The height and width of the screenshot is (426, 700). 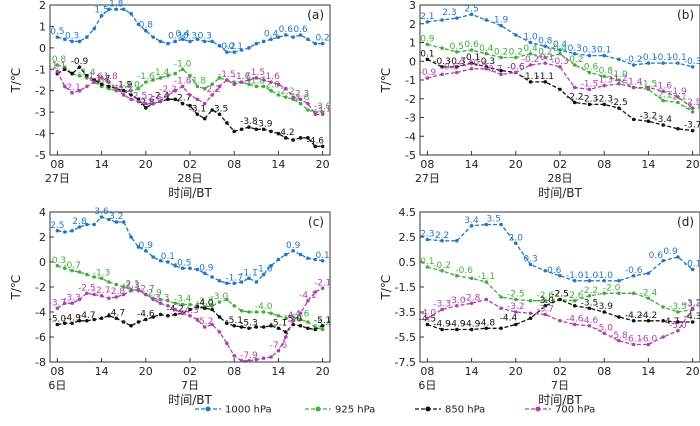 I want to click on data-label: 1.5, so click(x=101, y=11).